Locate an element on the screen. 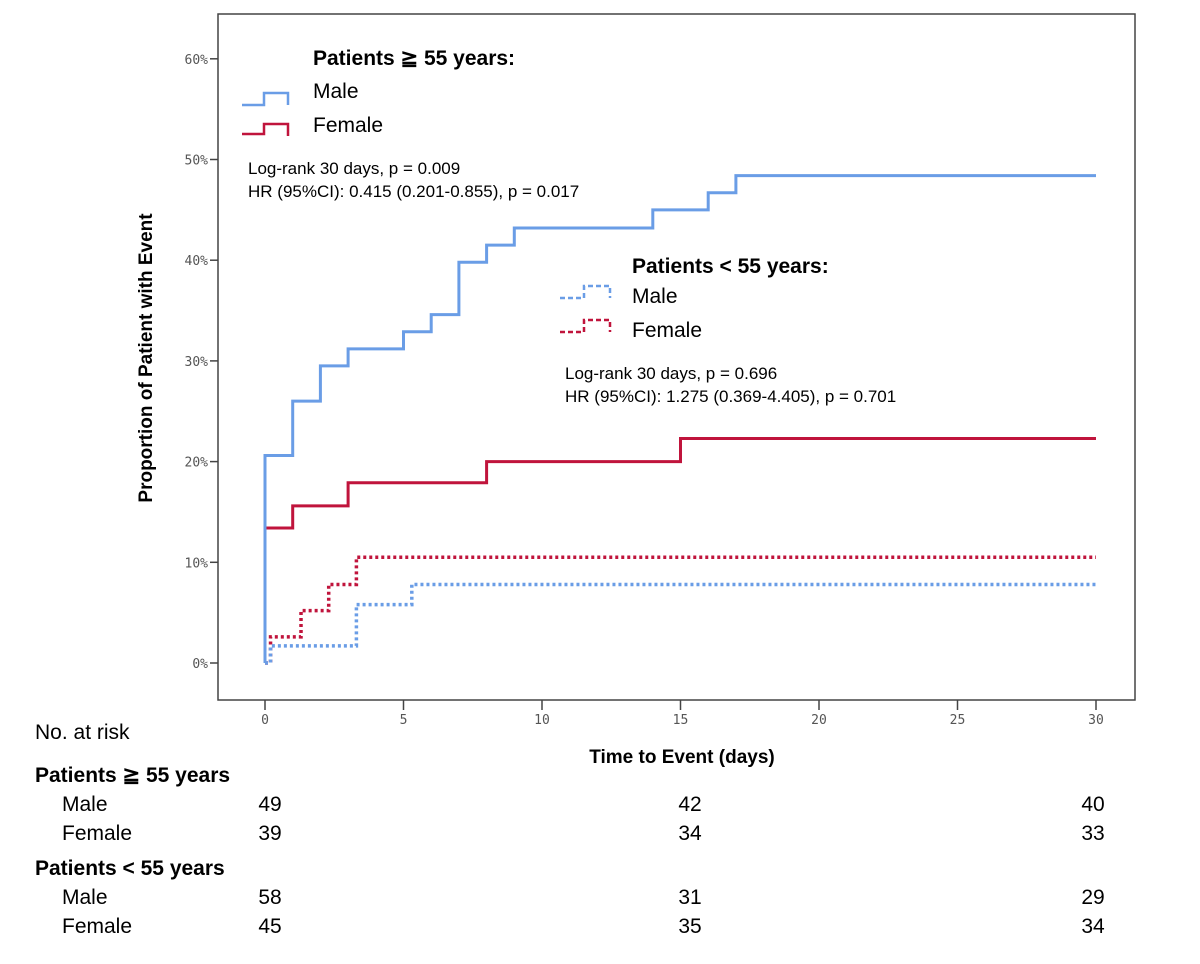 The image size is (1200, 964). x-axis-label: Time to Event (days) is located at coordinates (681, 757).